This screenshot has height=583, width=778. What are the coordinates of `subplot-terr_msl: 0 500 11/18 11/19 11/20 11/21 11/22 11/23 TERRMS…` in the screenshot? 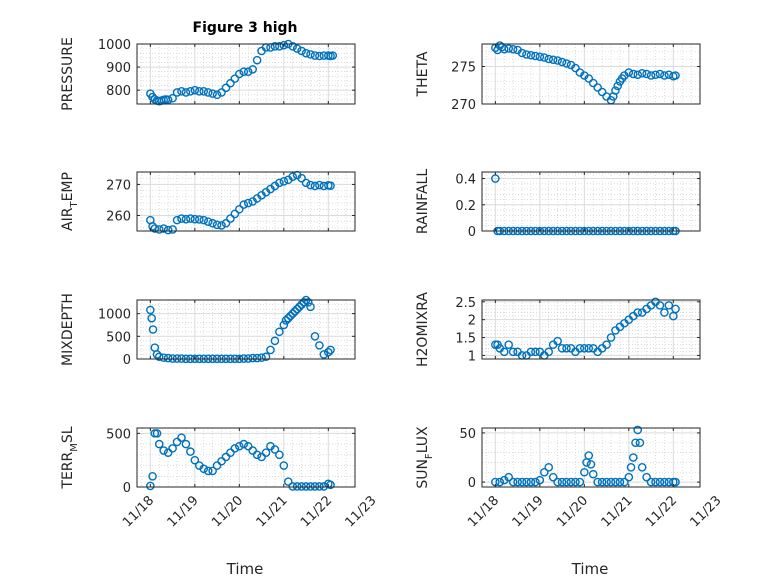 It's located at (220, 478).